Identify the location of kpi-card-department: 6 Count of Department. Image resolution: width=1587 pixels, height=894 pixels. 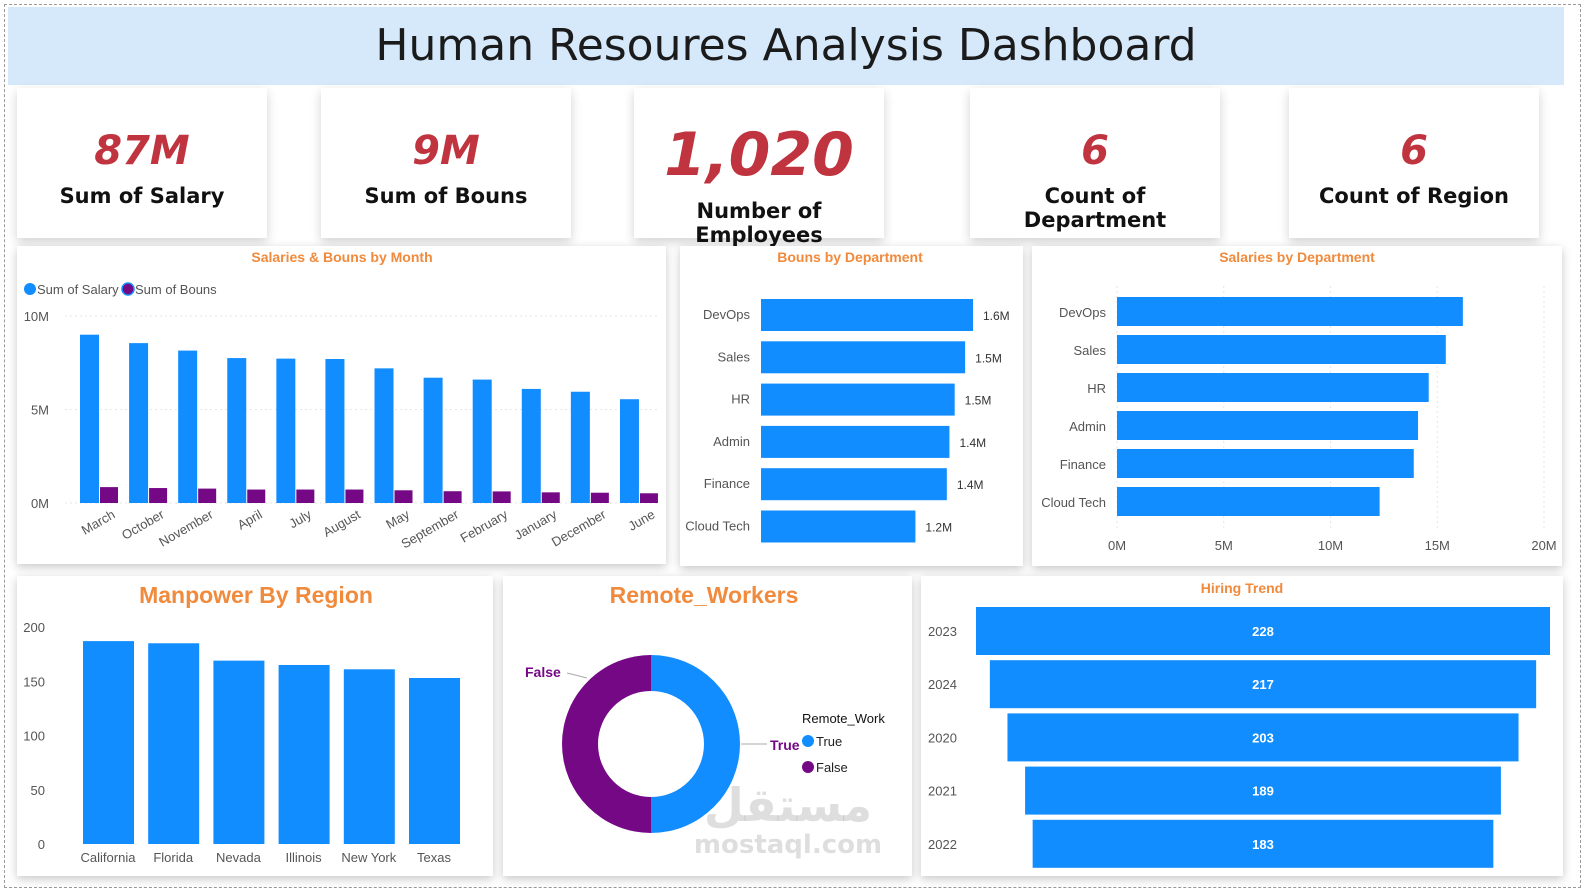
(1095, 163).